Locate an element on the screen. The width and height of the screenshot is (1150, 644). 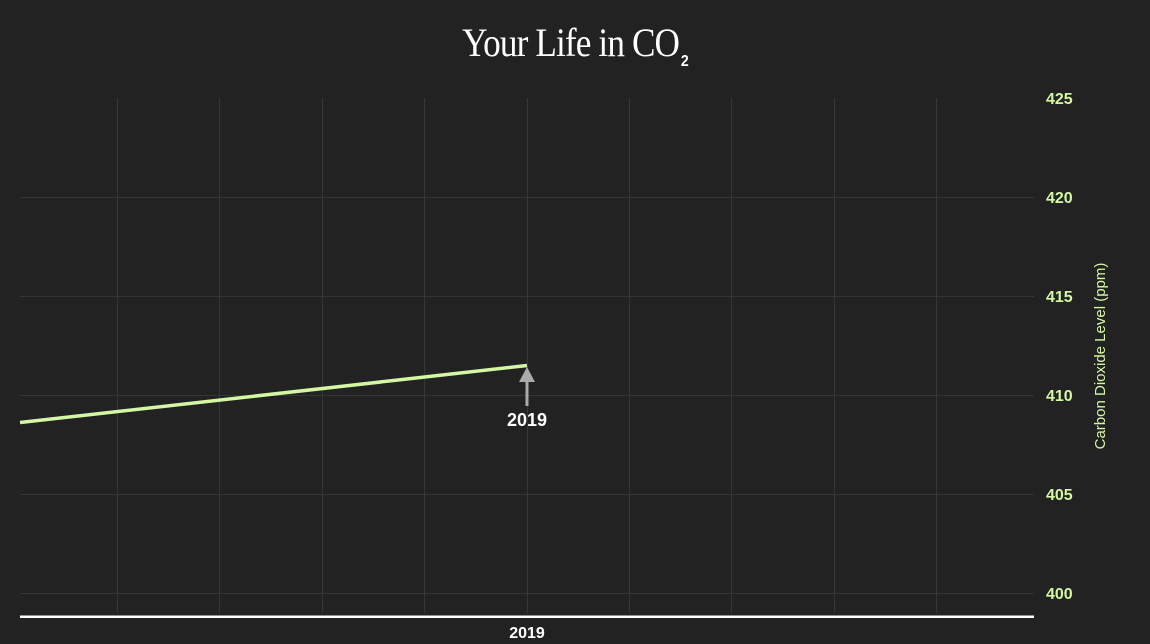
chart-title-subscript: 2 is located at coordinates (684, 61).